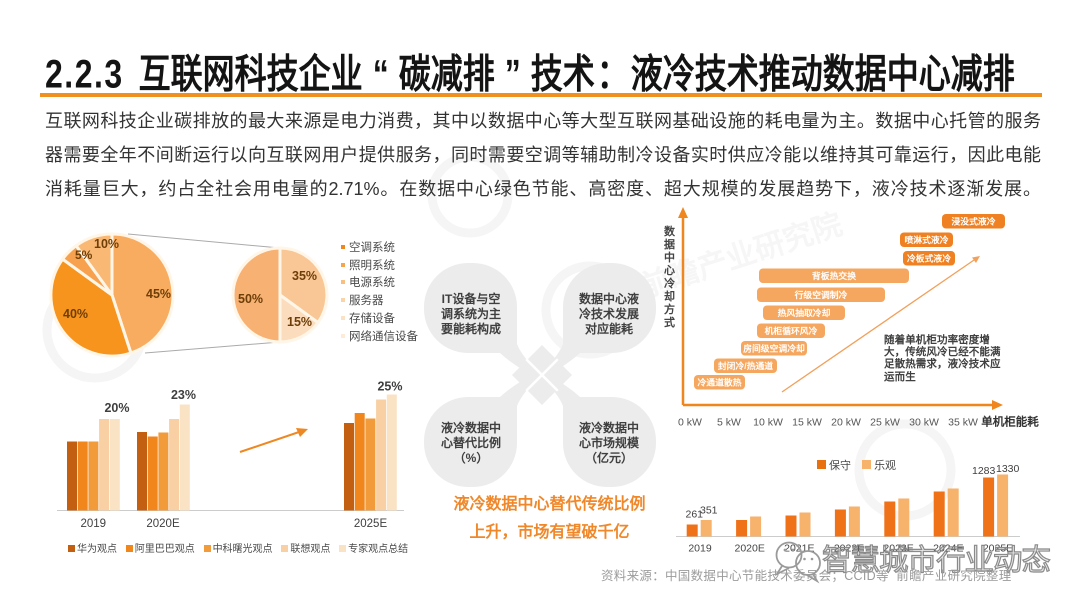 The image size is (1080, 607). I want to click on svg-text: 2023E, so click(898, 549).